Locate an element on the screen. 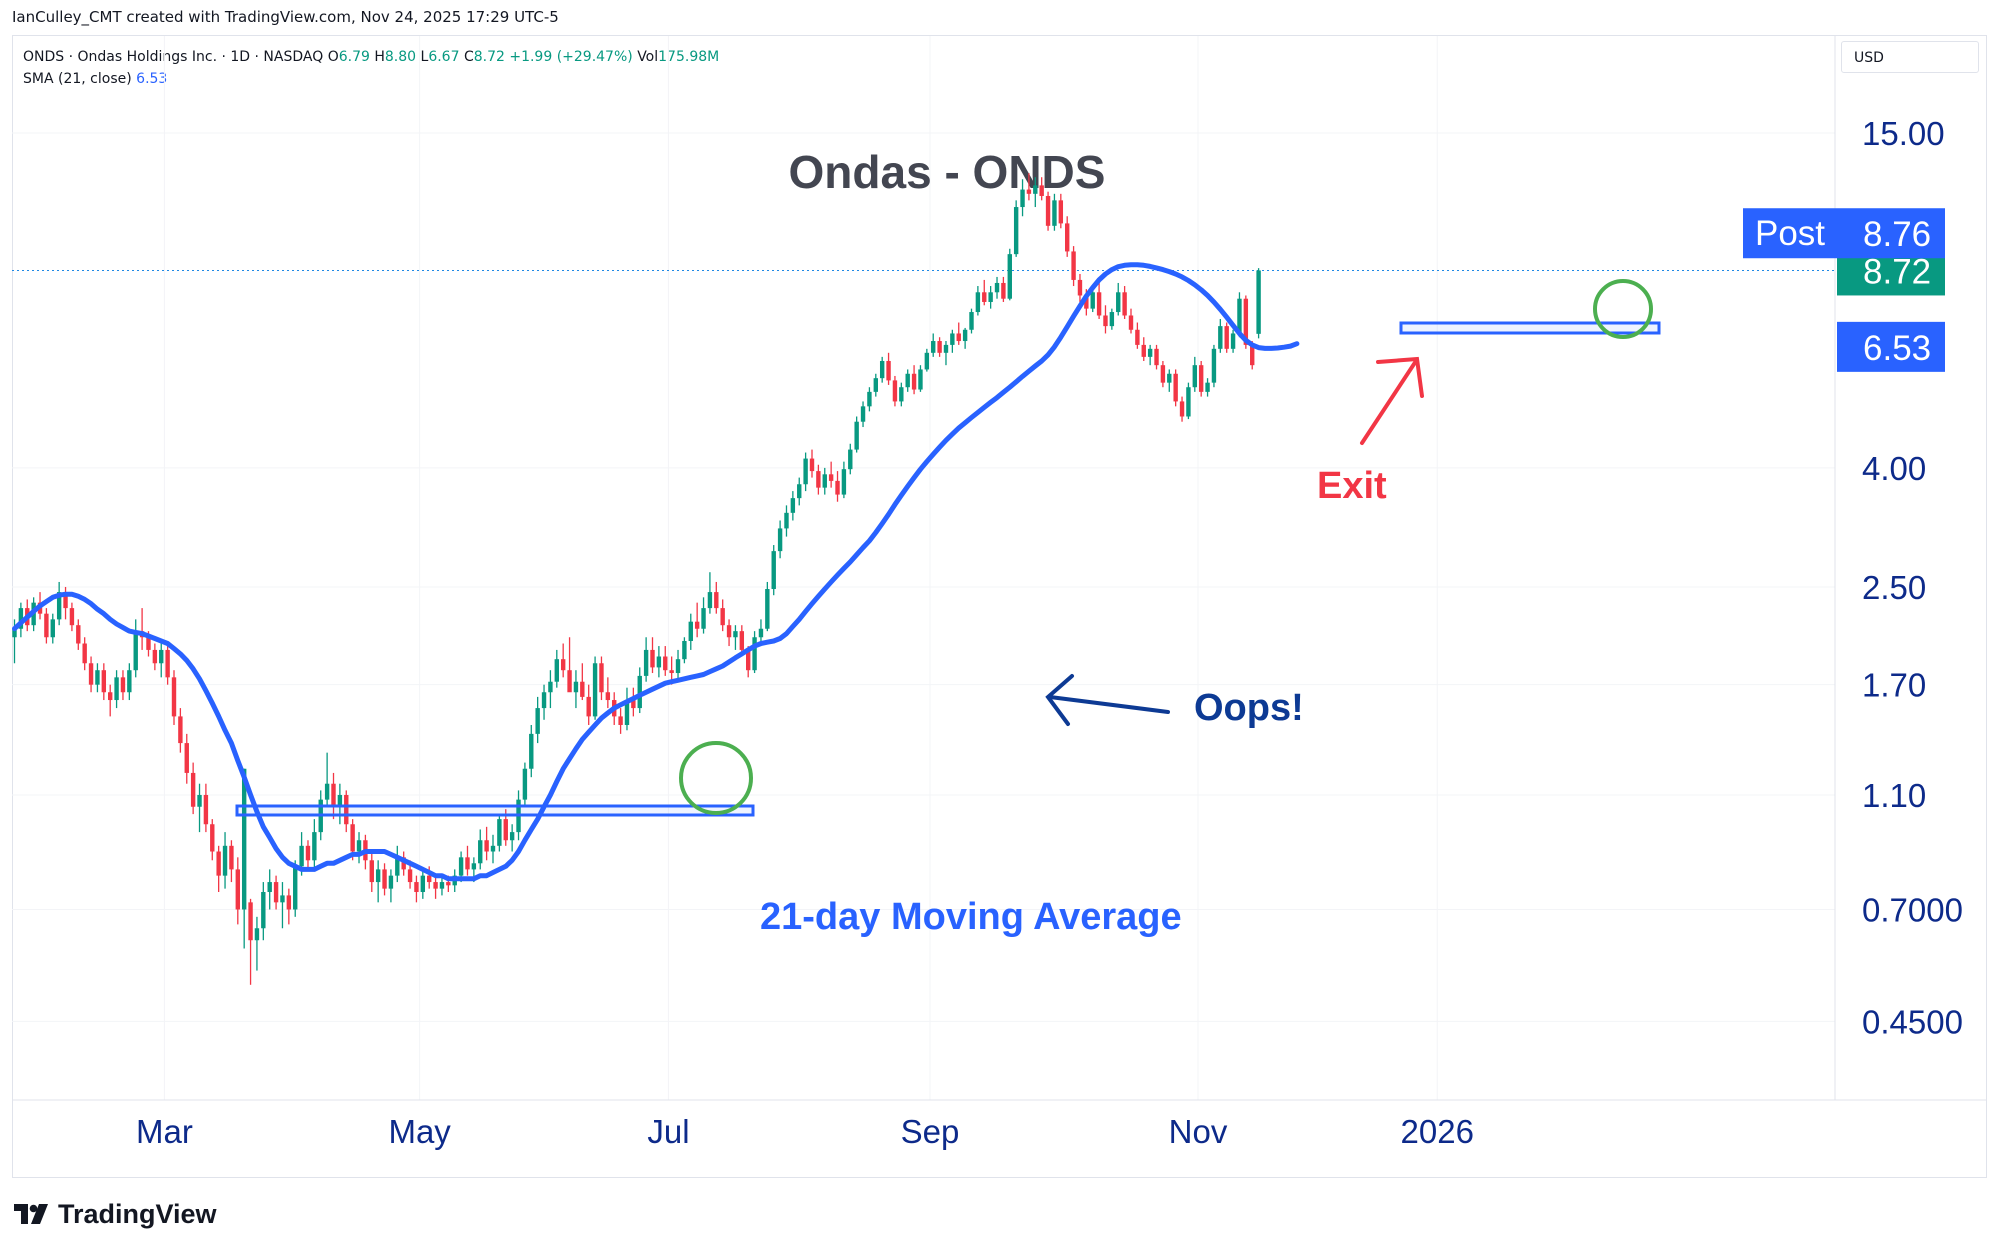 The width and height of the screenshot is (1999, 1249). legend-sma-label: SMA (21, close) is located at coordinates (77, 79).